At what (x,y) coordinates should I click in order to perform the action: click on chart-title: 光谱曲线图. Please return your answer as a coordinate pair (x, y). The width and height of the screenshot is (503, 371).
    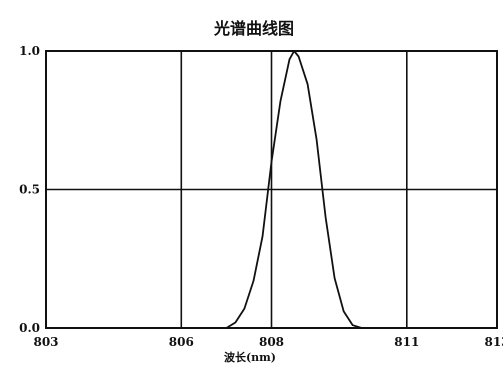
    Looking at the image, I should click on (253, 28).